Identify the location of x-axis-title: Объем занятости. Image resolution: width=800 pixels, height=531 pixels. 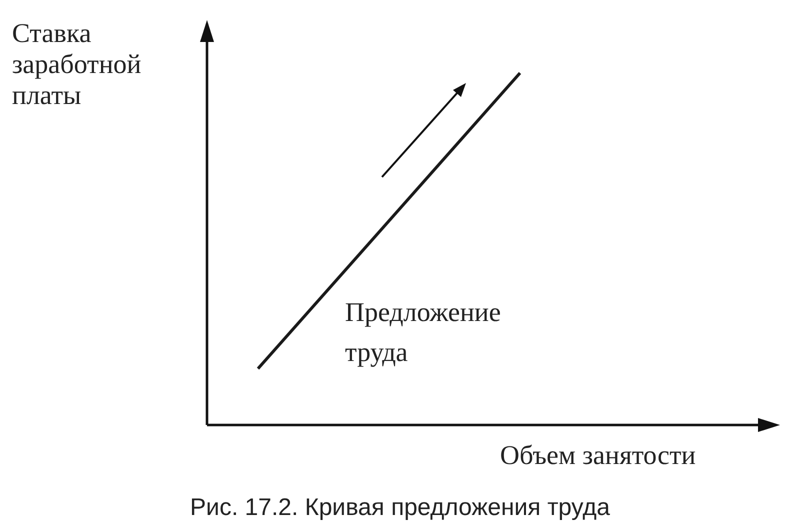
(598, 455).